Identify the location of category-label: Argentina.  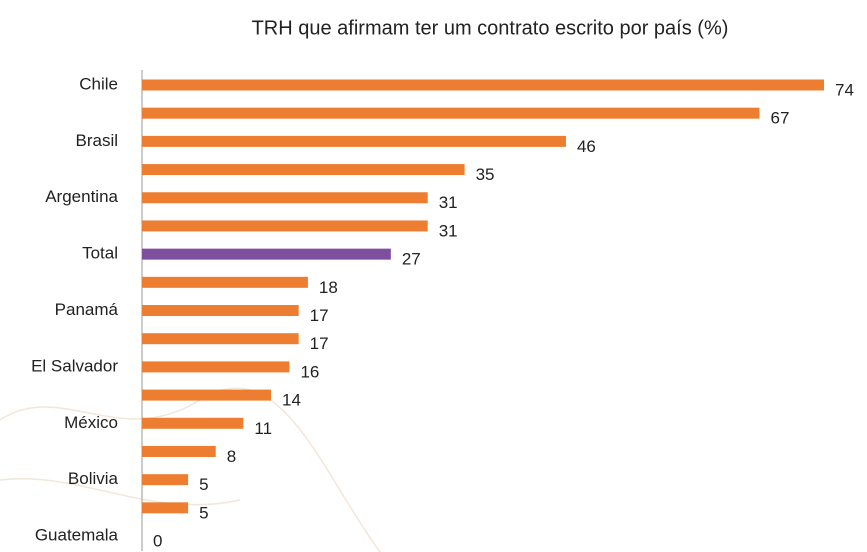
(81, 196).